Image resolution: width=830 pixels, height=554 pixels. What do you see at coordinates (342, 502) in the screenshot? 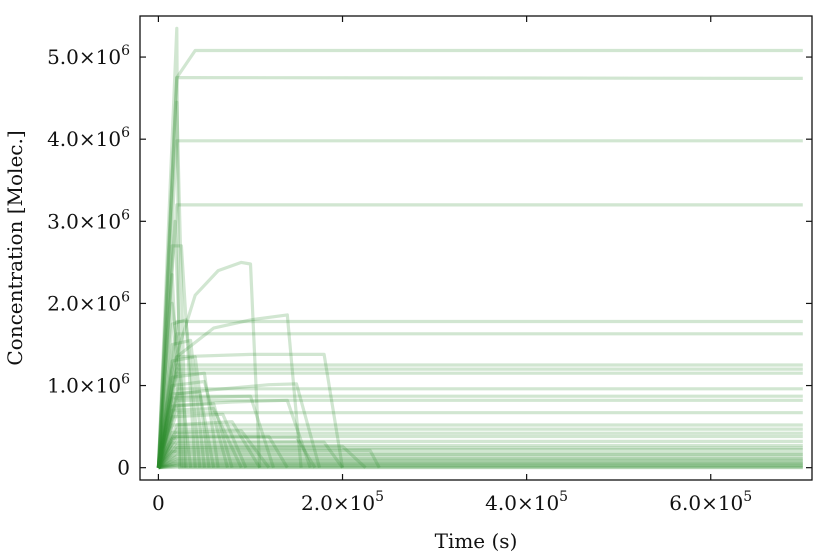
I see `x-tick-label: 2.0×10⁵` at bounding box center [342, 502].